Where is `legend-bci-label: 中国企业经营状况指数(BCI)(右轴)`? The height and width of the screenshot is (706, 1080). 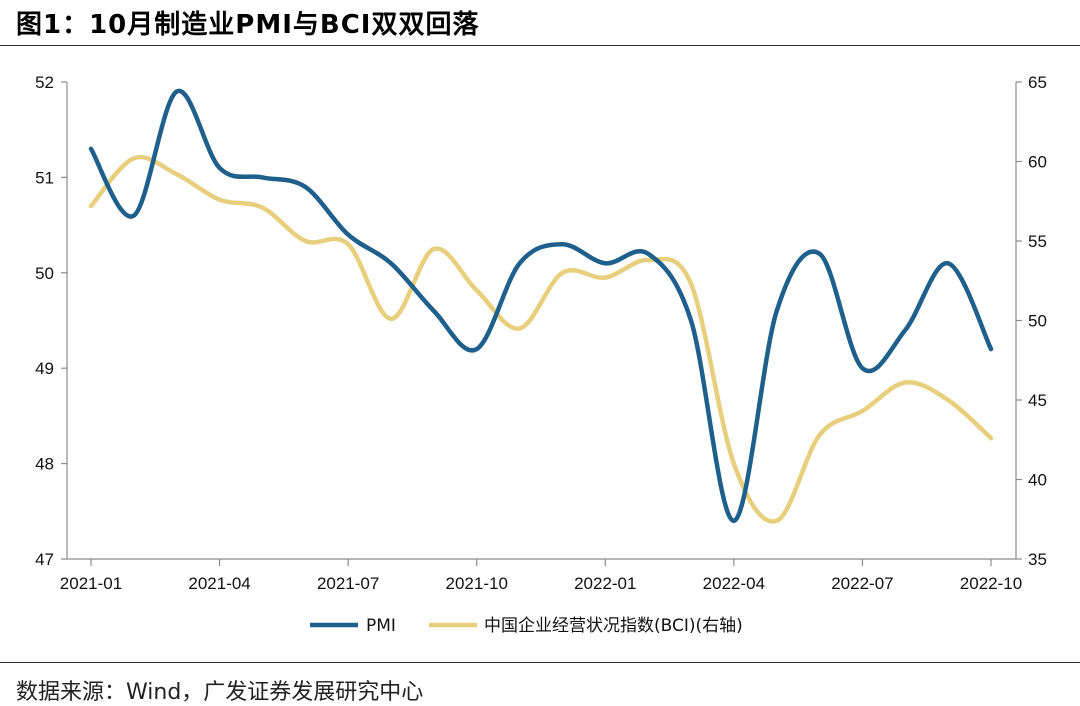
legend-bci-label: 中国企业经营状况指数(BCI)(右轴) is located at coordinates (613, 626).